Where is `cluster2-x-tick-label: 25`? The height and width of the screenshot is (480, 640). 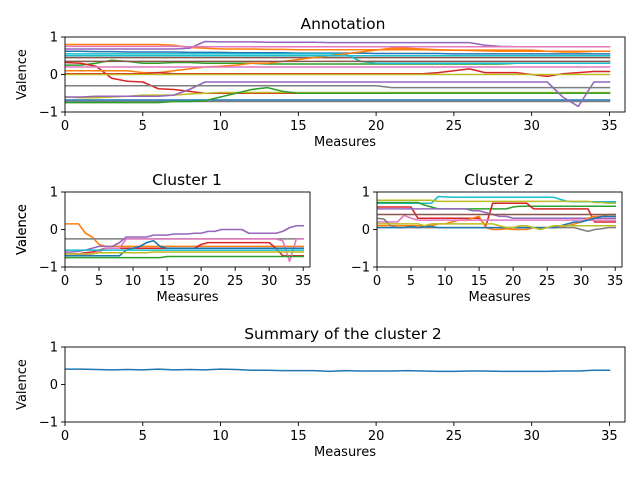 cluster2-x-tick-label: 25 is located at coordinates (547, 281).